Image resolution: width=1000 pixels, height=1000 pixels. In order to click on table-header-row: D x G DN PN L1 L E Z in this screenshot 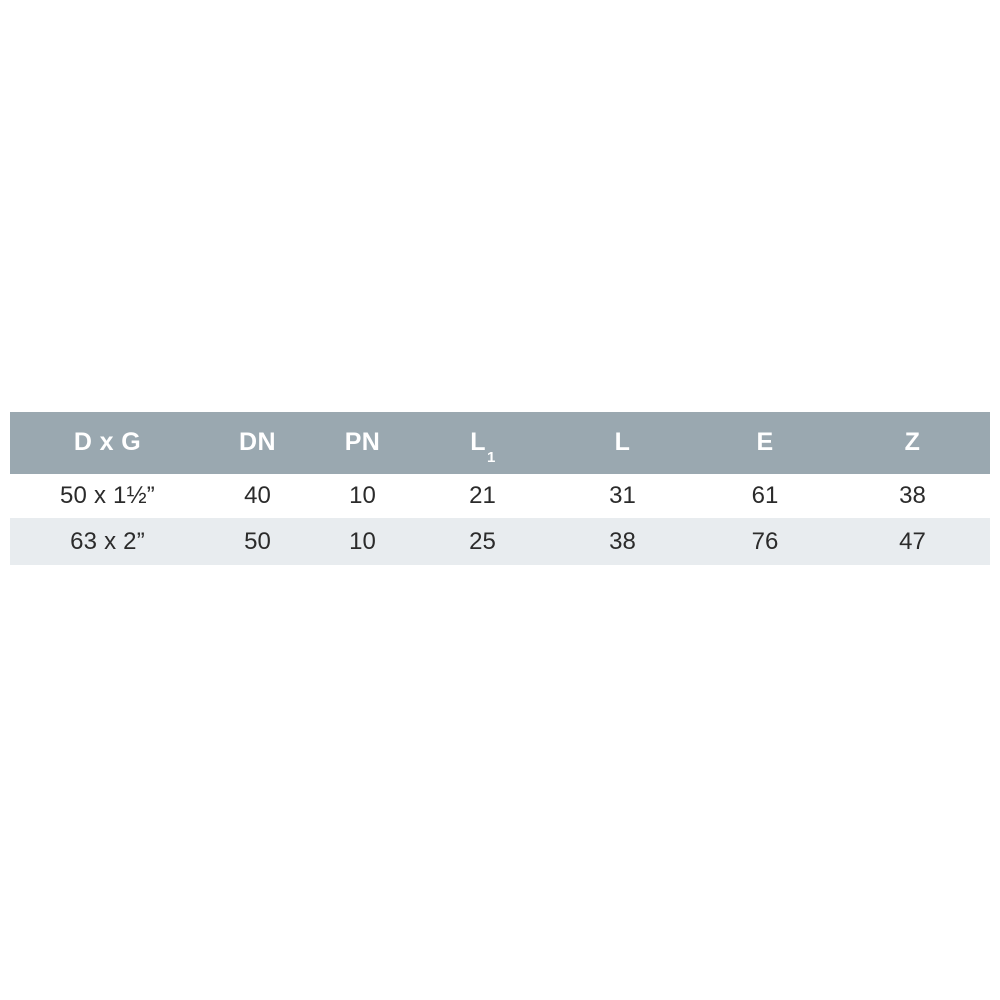, I will do `click(500, 443)`.